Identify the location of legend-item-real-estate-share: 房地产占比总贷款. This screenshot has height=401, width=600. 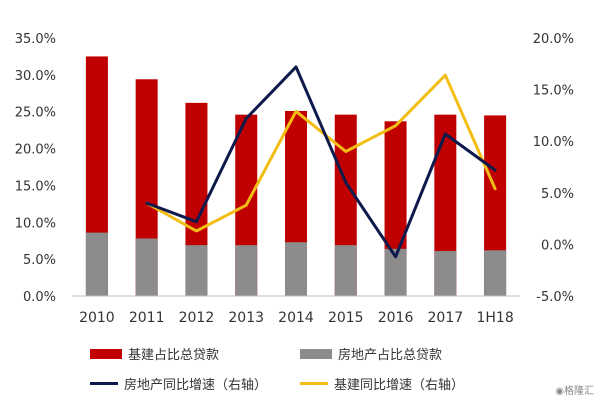
(371, 353).